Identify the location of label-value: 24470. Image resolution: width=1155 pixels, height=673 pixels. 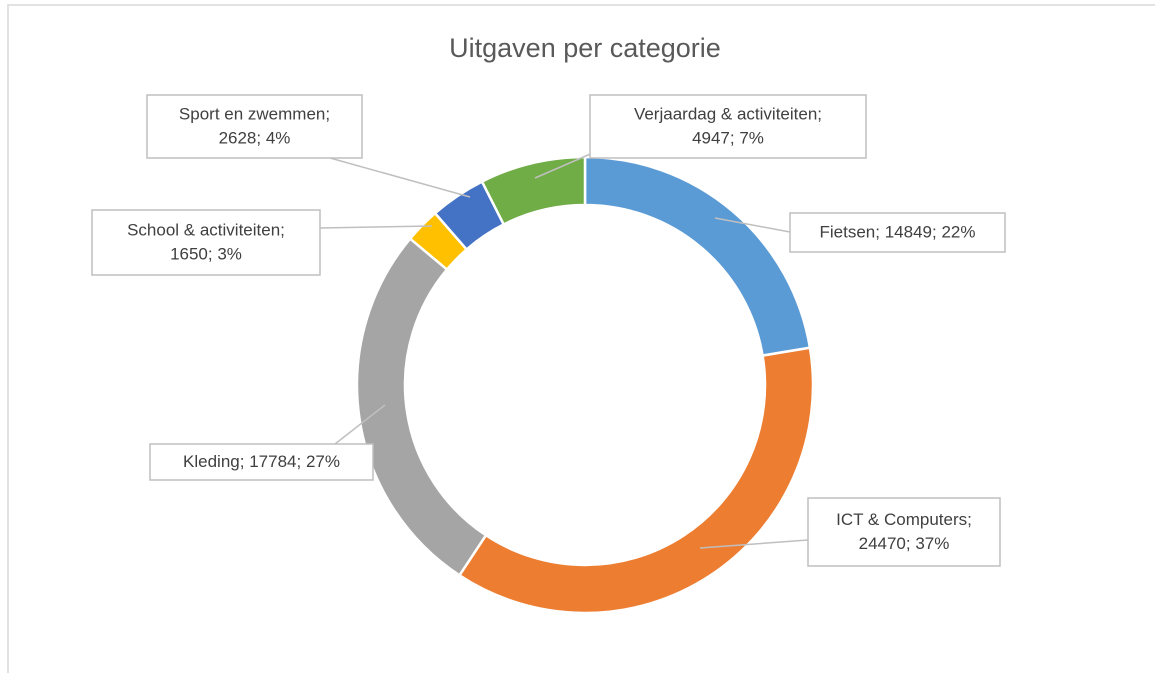
(882, 543).